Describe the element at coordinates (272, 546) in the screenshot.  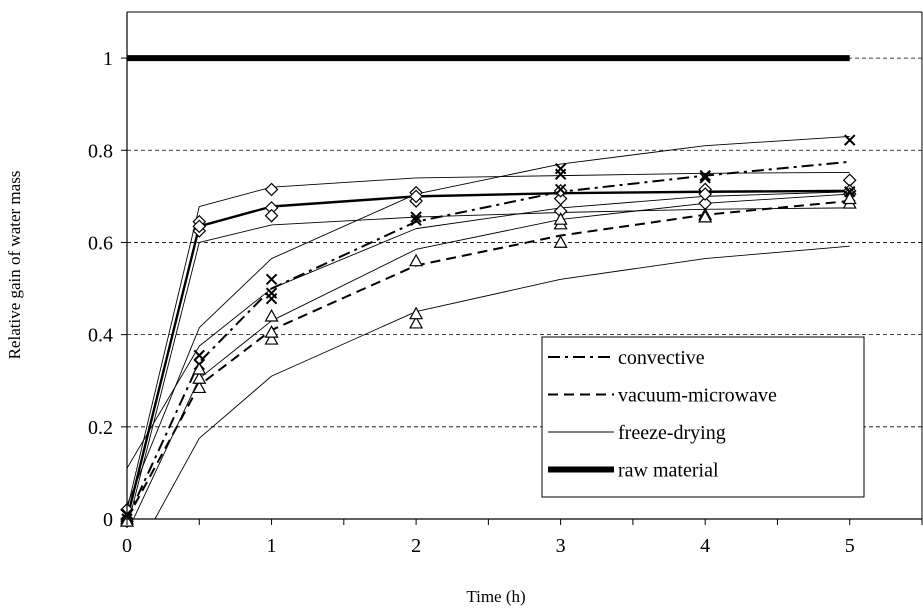
I see `x-tick-label-1: 1` at that location.